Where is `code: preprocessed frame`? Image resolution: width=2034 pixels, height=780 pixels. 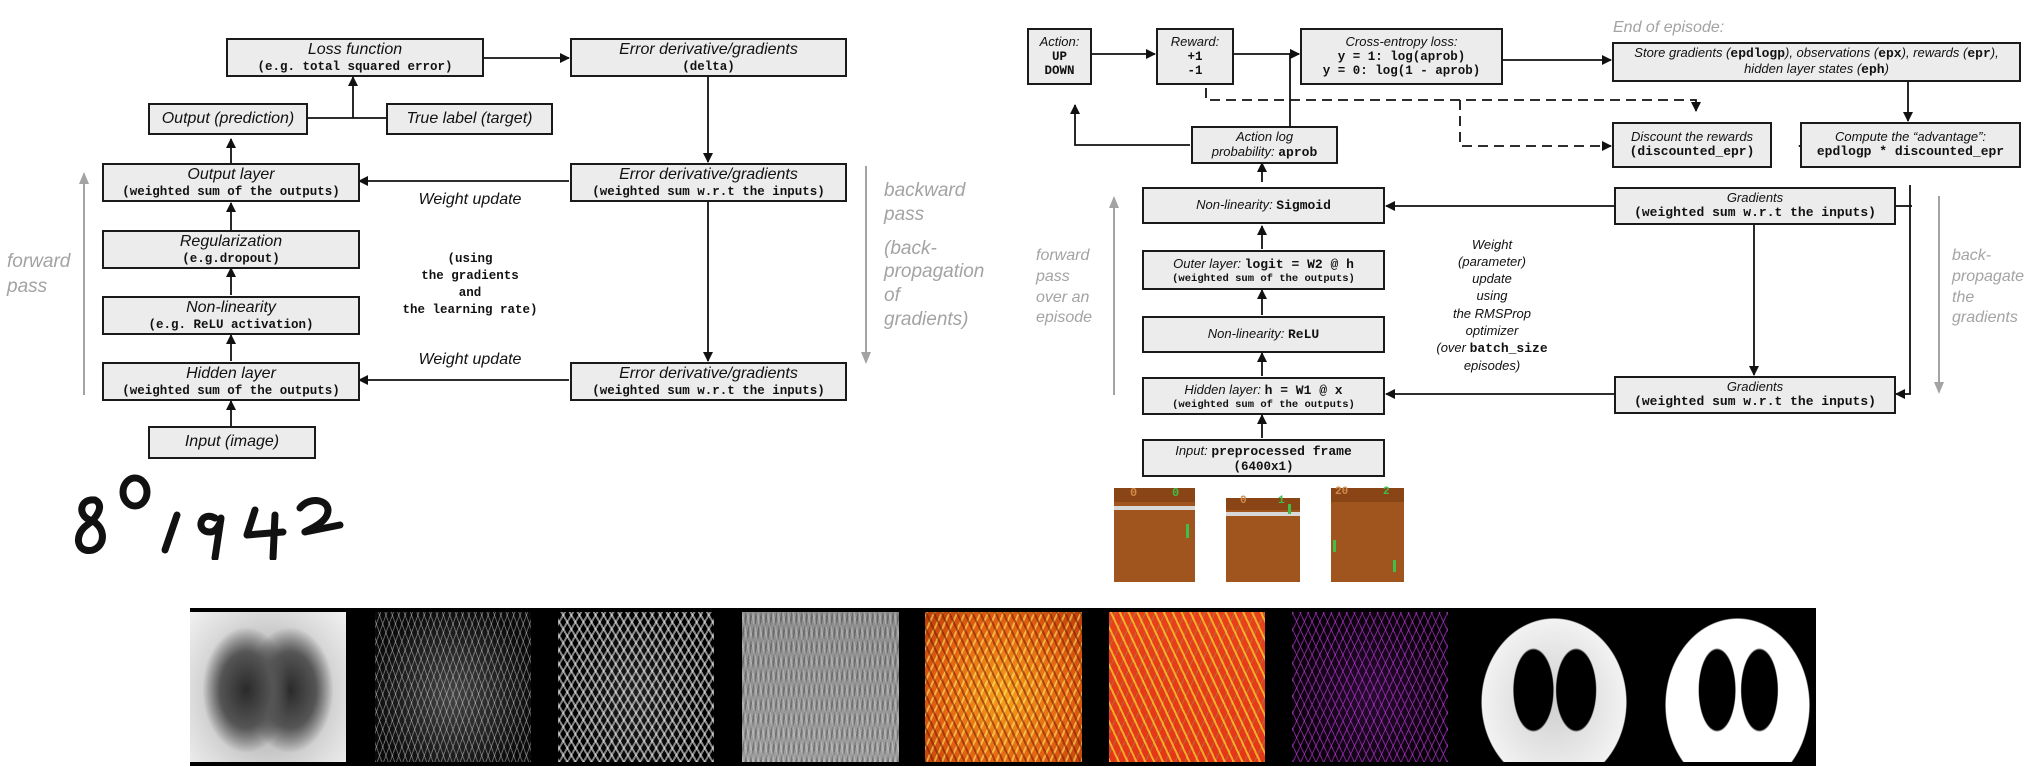 code: preprocessed frame is located at coordinates (1281, 451).